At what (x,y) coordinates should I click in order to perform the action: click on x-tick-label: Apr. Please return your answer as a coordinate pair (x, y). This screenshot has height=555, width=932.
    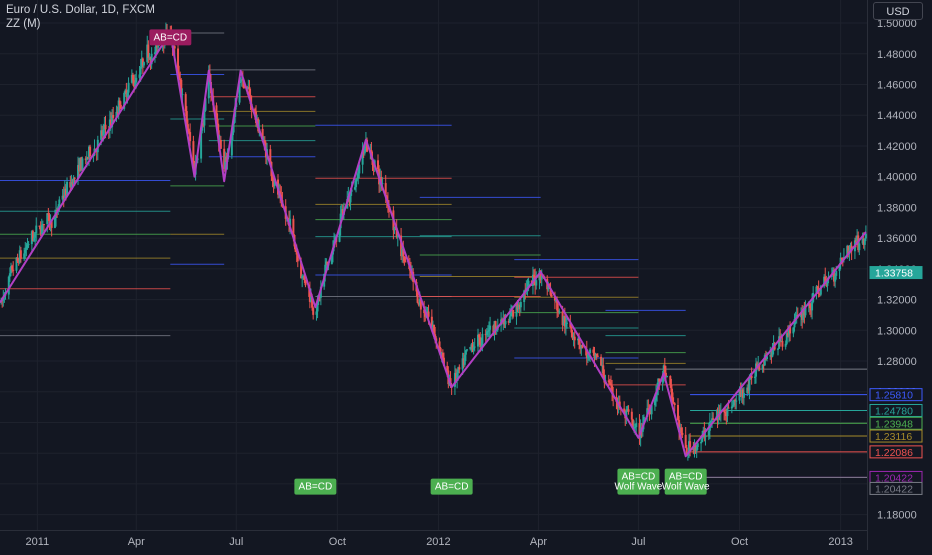
    Looking at the image, I should click on (136, 542).